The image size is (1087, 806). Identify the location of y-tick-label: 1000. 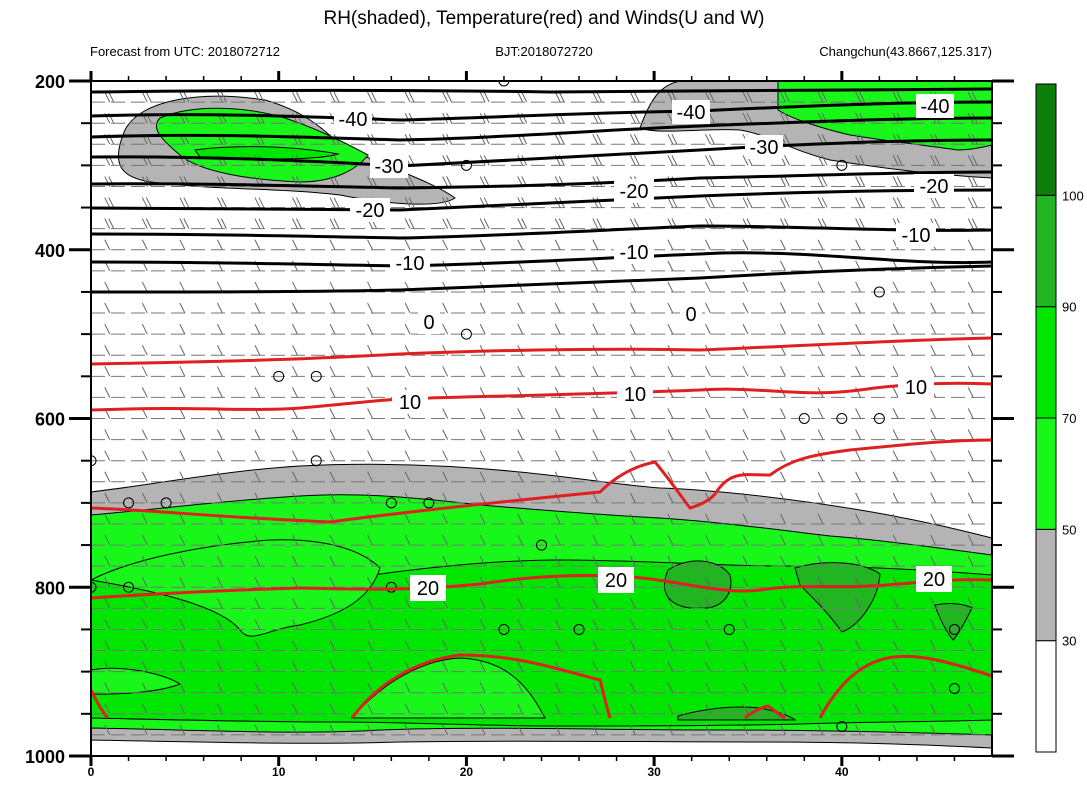
(45, 757).